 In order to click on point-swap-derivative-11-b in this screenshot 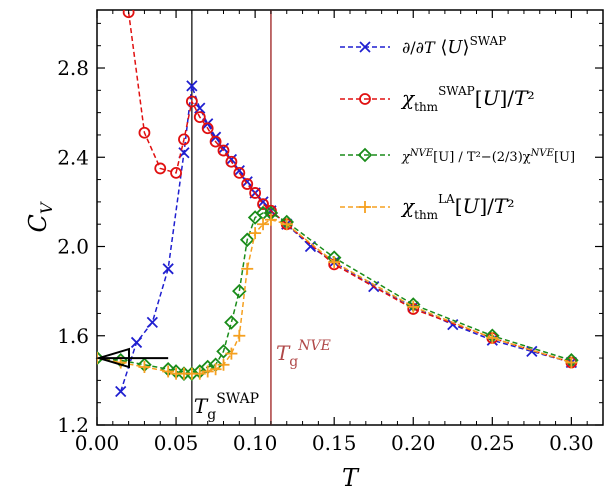, I will do `click(239, 171)`.